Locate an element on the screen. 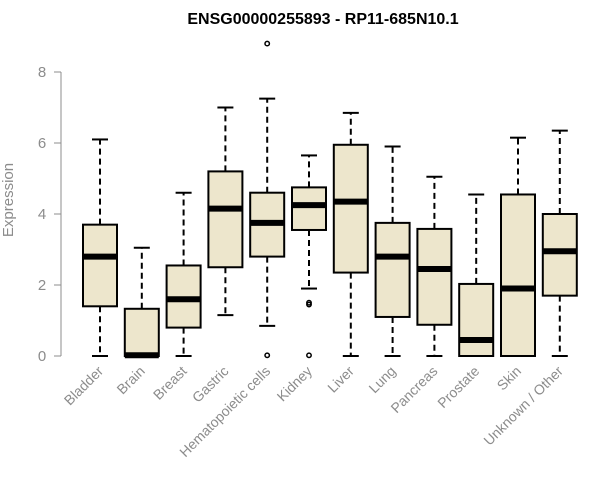 The width and height of the screenshot is (600, 500). y-tick-label: 2 is located at coordinates (42, 285).